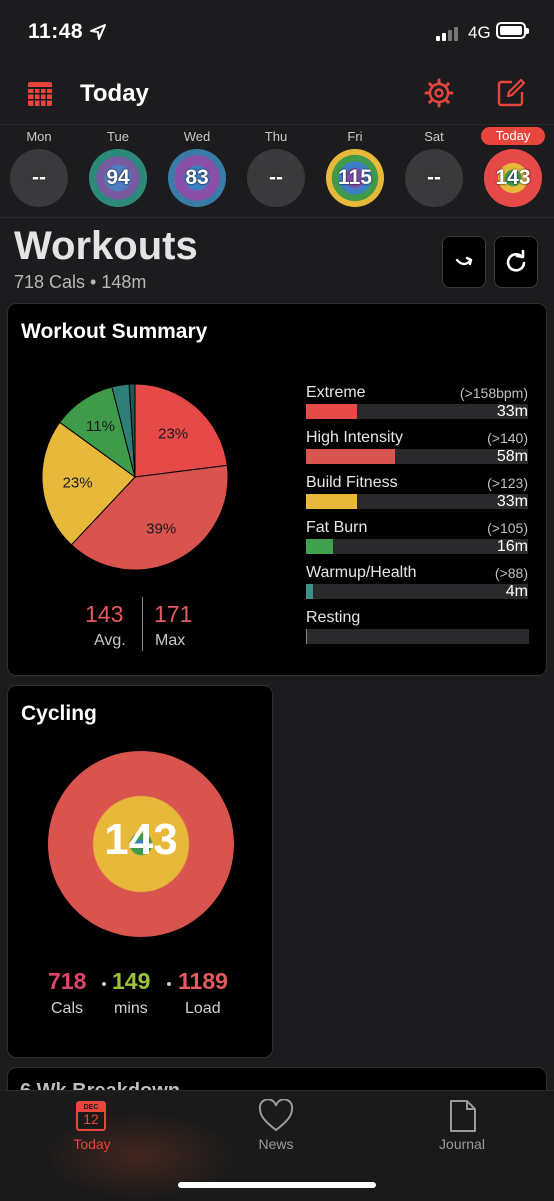  I want to click on day-score: 94, so click(118, 177).